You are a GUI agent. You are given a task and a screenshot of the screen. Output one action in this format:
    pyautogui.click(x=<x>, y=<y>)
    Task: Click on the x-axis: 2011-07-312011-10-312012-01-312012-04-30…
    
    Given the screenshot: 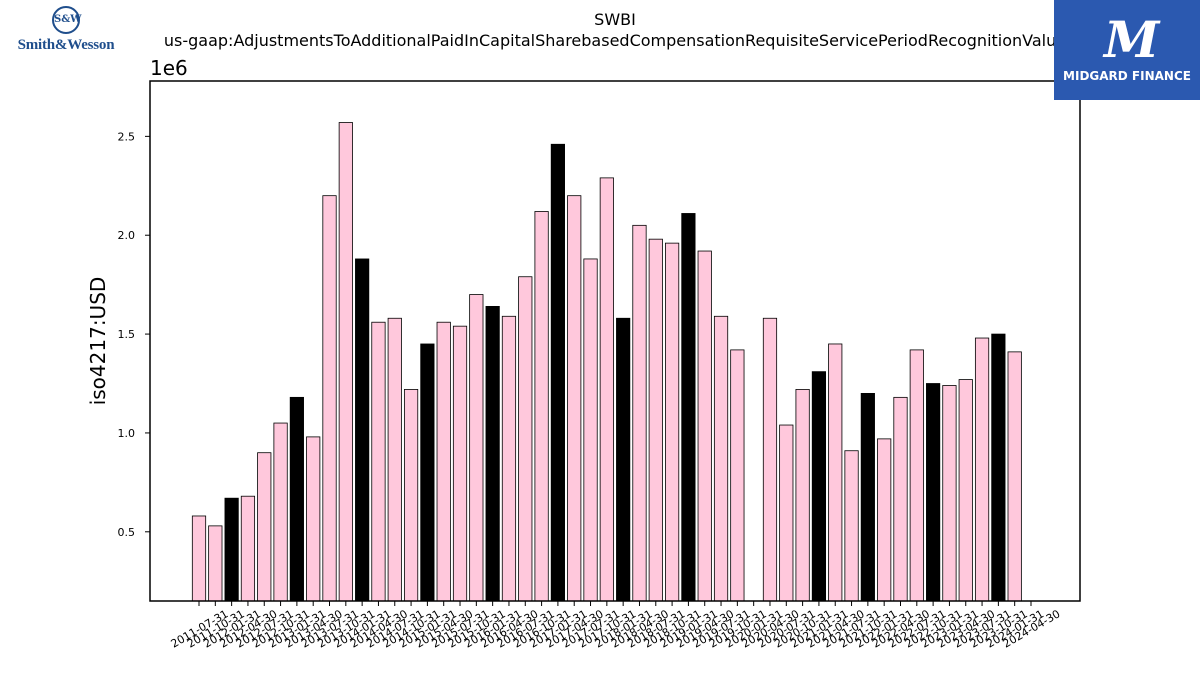 What is the action you would take?
    pyautogui.click(x=616, y=626)
    